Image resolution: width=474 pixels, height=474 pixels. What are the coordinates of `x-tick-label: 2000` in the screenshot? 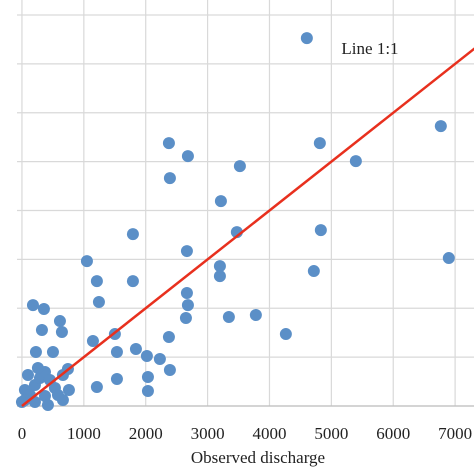 It's located at (146, 433).